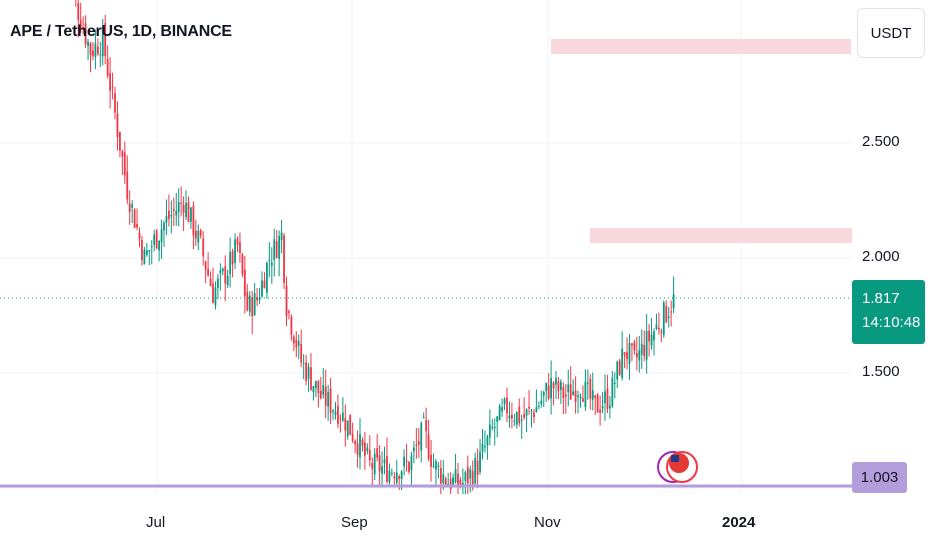 This screenshot has height=550, width=932. What do you see at coordinates (354, 522) in the screenshot?
I see `x-tick-label: Sep` at bounding box center [354, 522].